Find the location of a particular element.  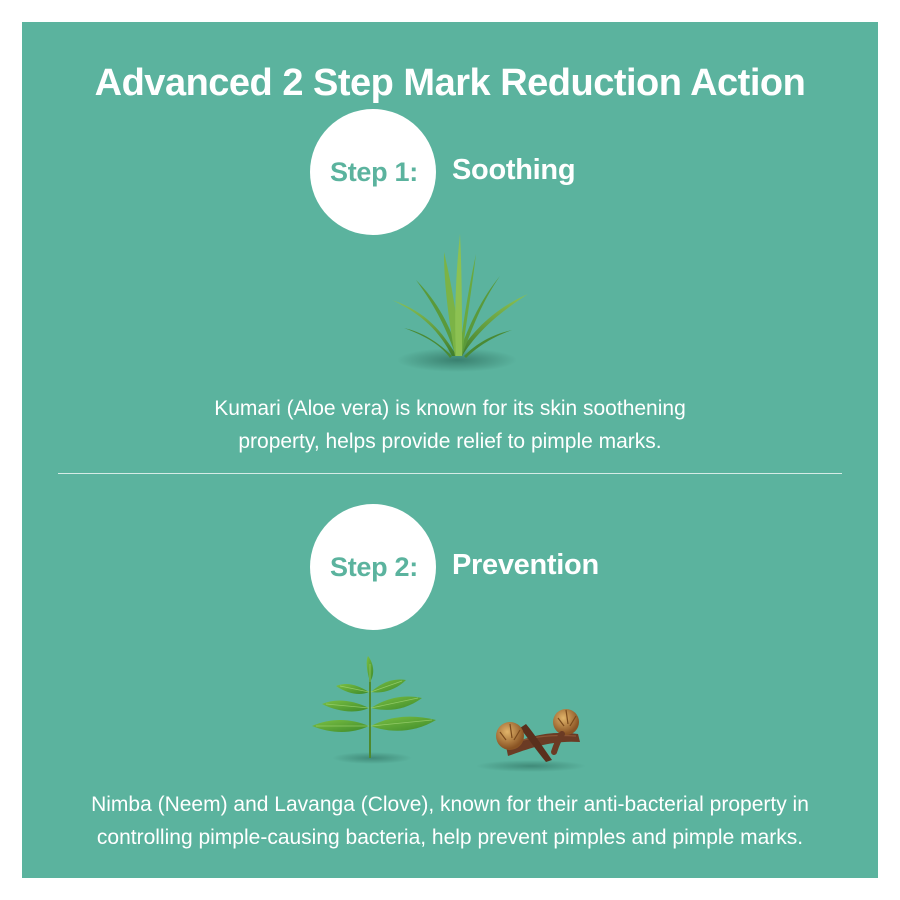

infographic-title: Advanced 2 Step Mark Reduction Action is located at coordinates (450, 83).